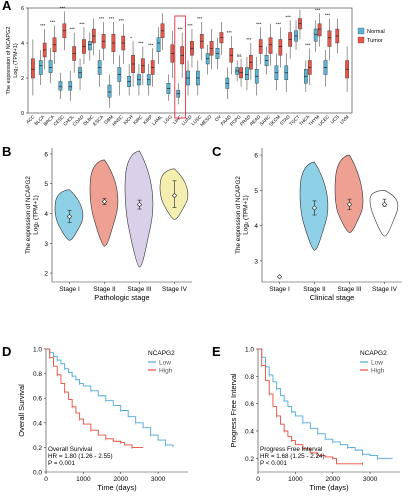 The height and width of the screenshot is (500, 412). What do you see at coordinates (6, 151) in the screenshot?
I see `panel-label: B` at bounding box center [6, 151].